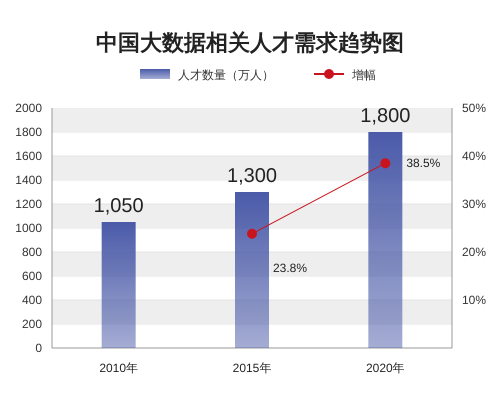 Image resolution: width=500 pixels, height=398 pixels. Describe the element at coordinates (28, 180) in the screenshot. I see `y-tick-label: 1400` at that location.